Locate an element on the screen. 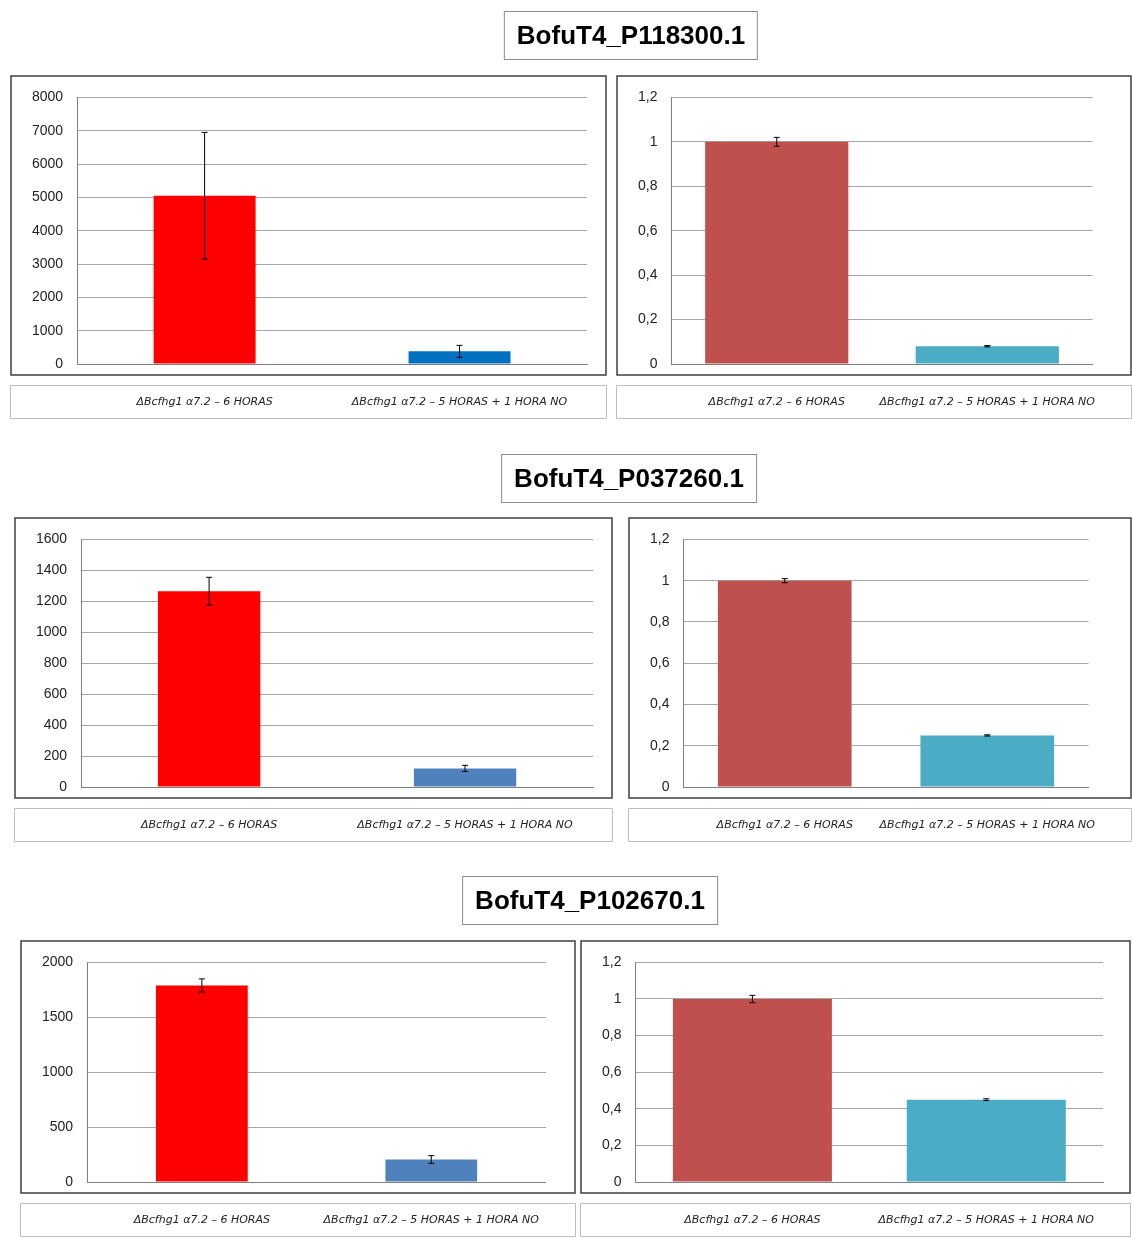  y-tick-label: 8000 is located at coordinates (47, 96).